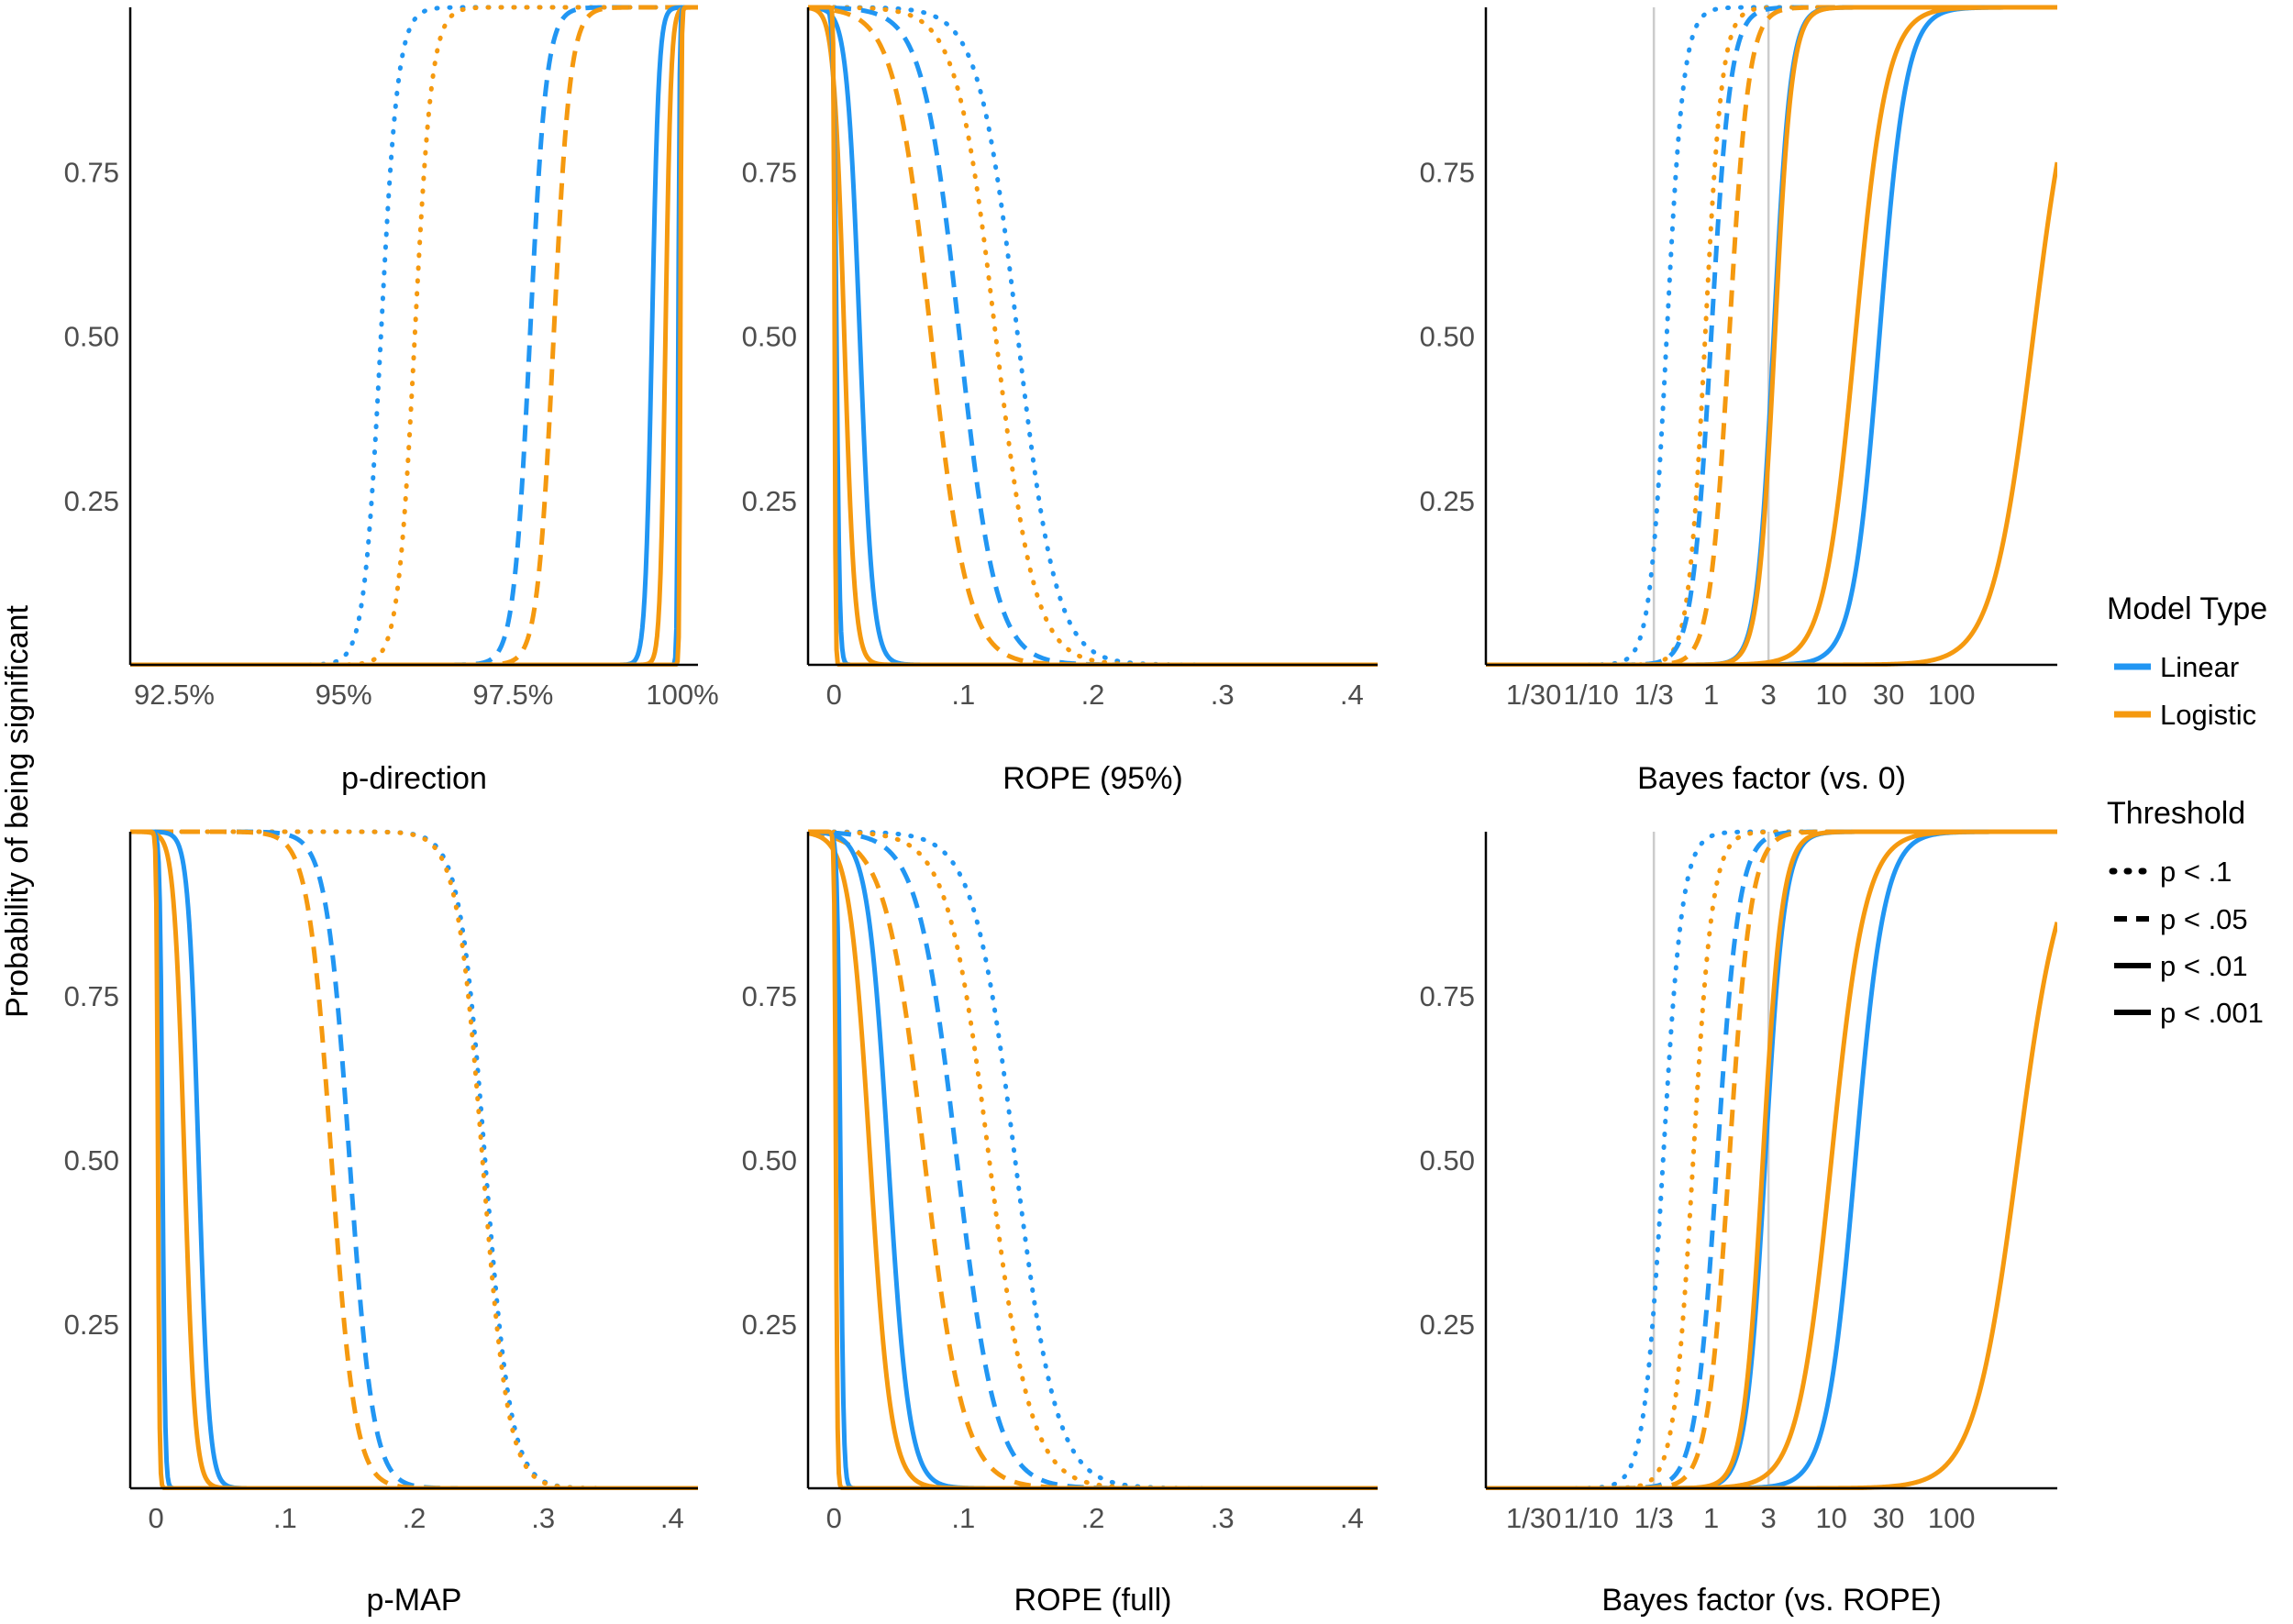 This screenshot has width=2293, height=1624. What do you see at coordinates (2212, 1013) in the screenshot?
I see `legend-label-p-lt-0.001: p < .001` at bounding box center [2212, 1013].